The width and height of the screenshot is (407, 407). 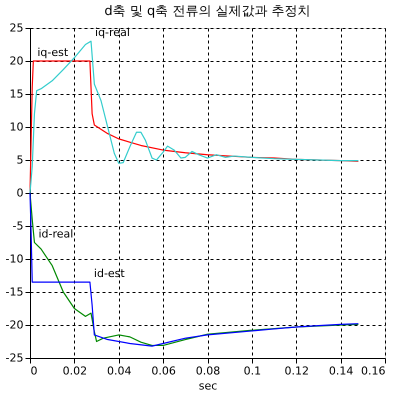 I want to click on y-tick-label: -10, so click(x=15, y=259).